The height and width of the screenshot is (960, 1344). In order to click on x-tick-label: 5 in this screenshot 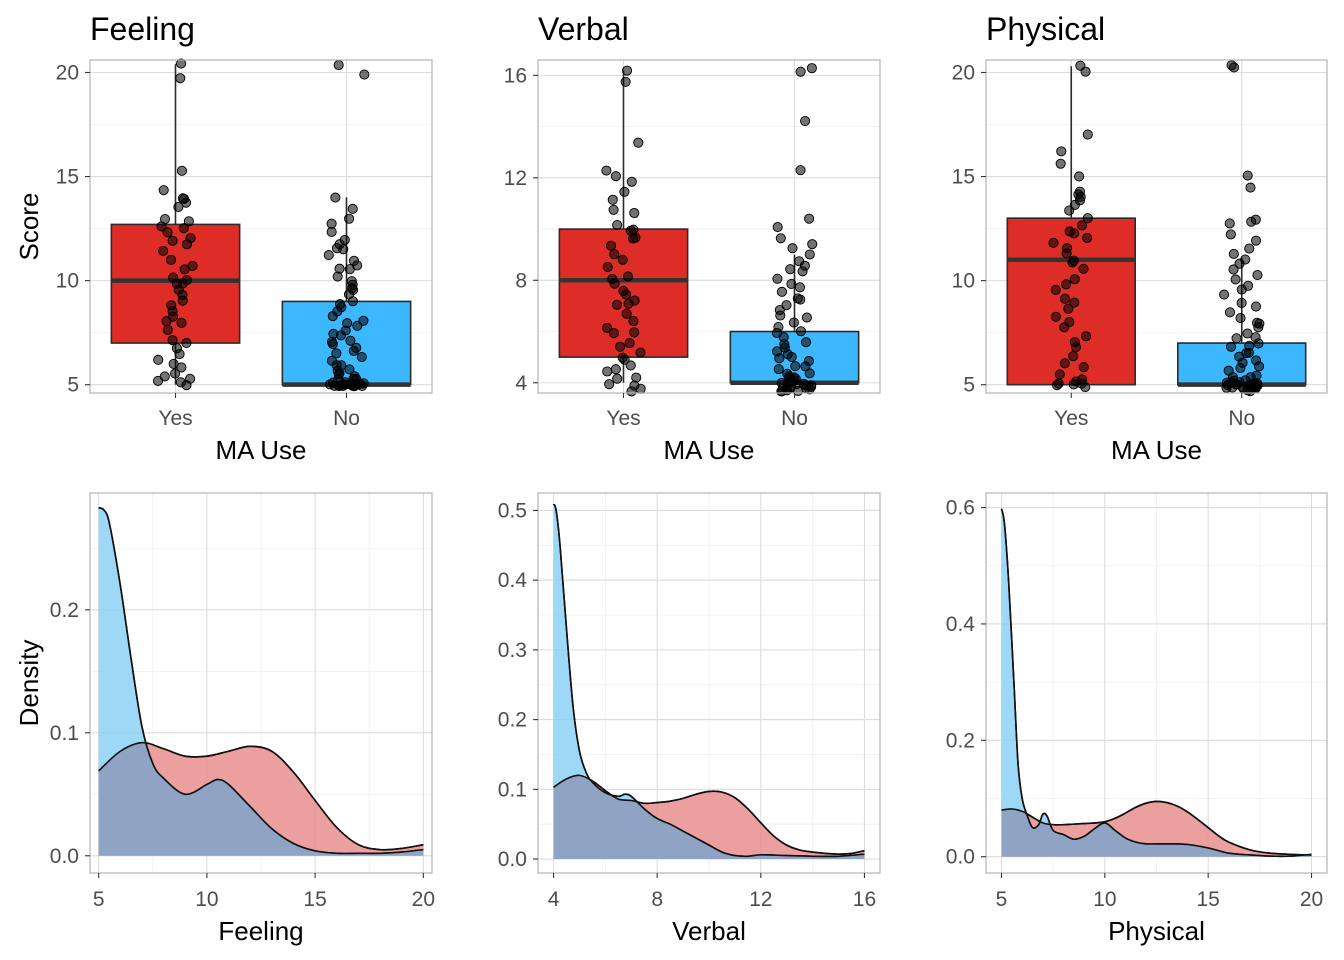, I will do `click(1002, 899)`.